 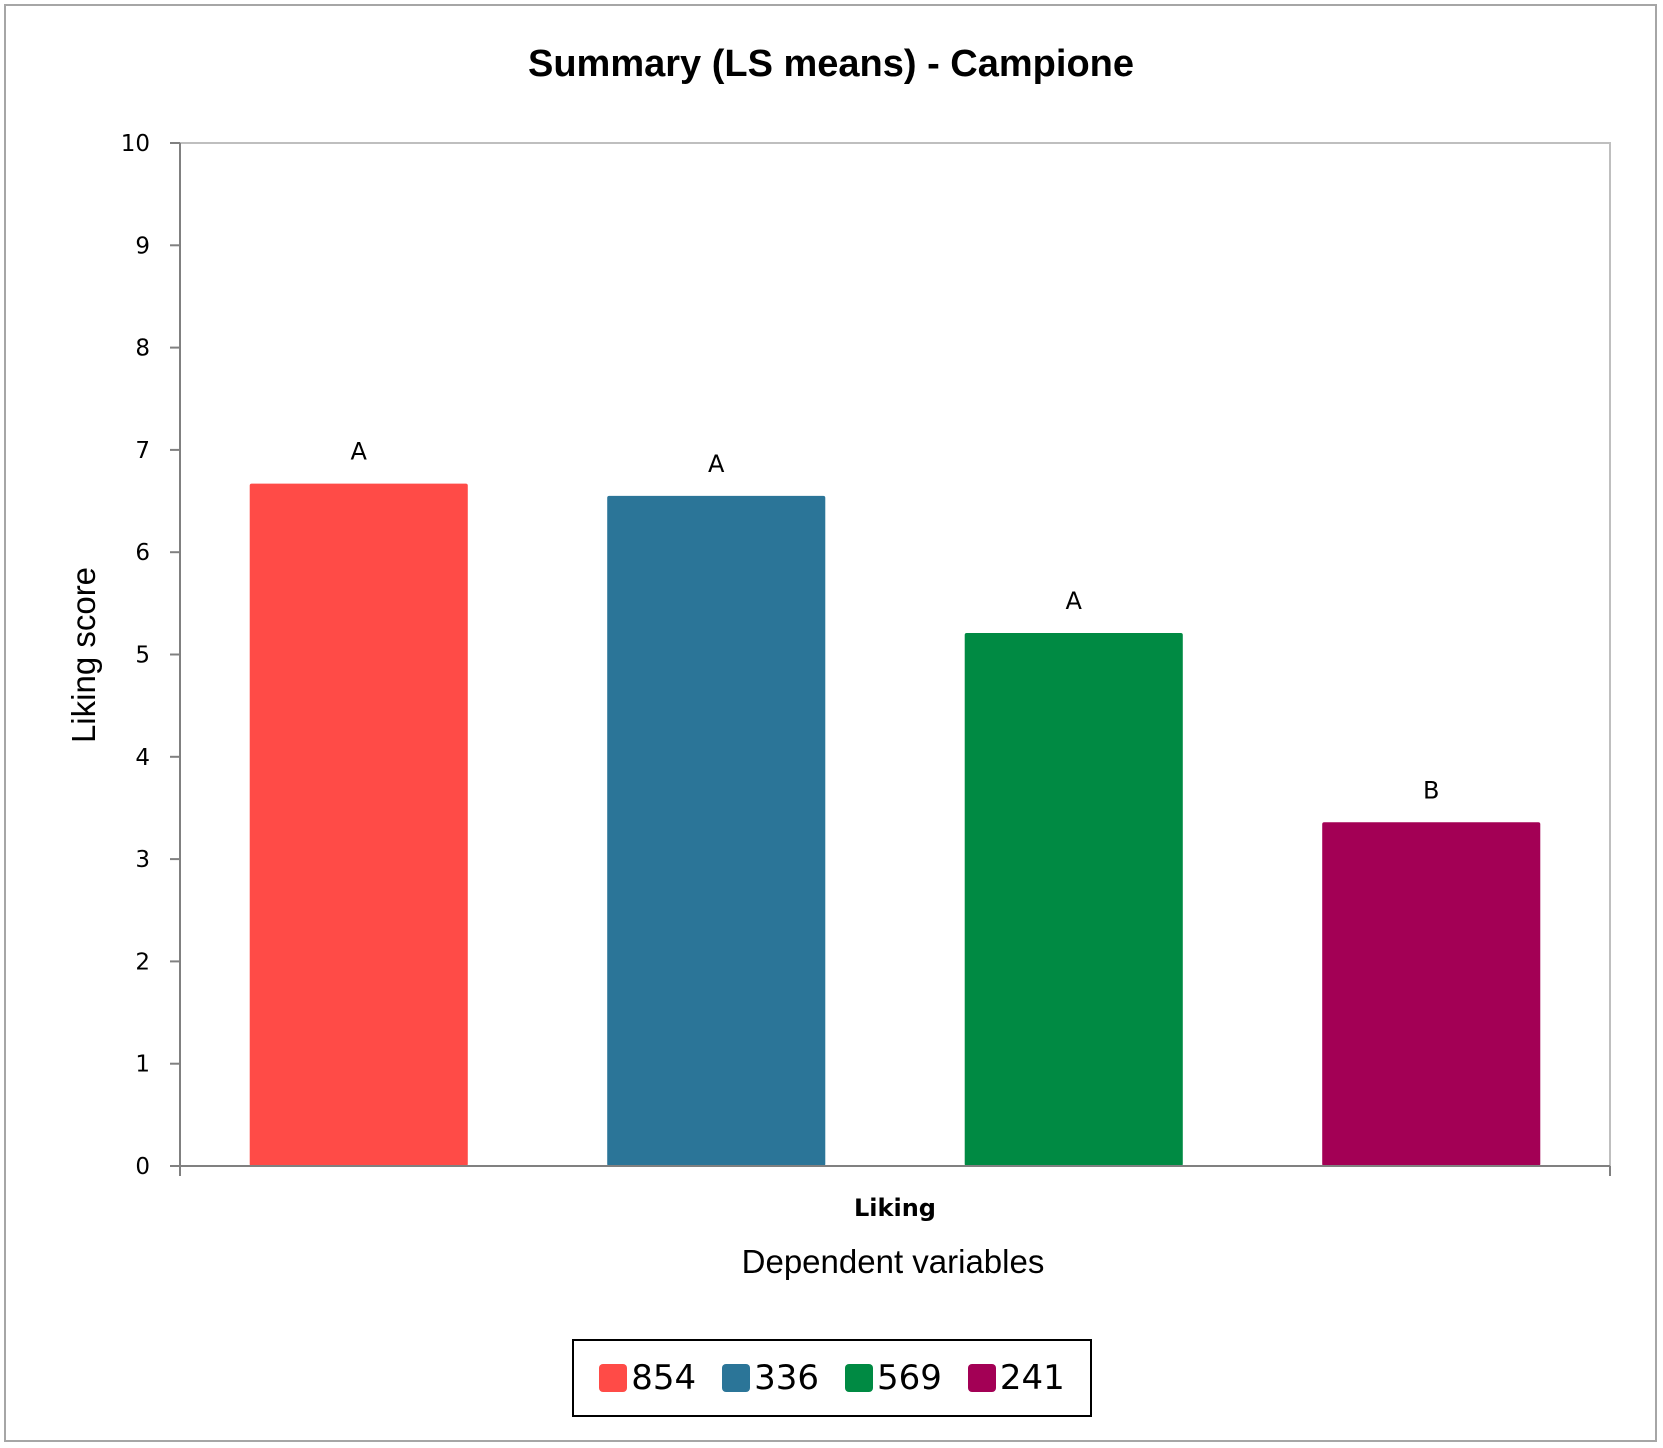 What do you see at coordinates (135, 144) in the screenshot?
I see `y-tick-label: 10` at bounding box center [135, 144].